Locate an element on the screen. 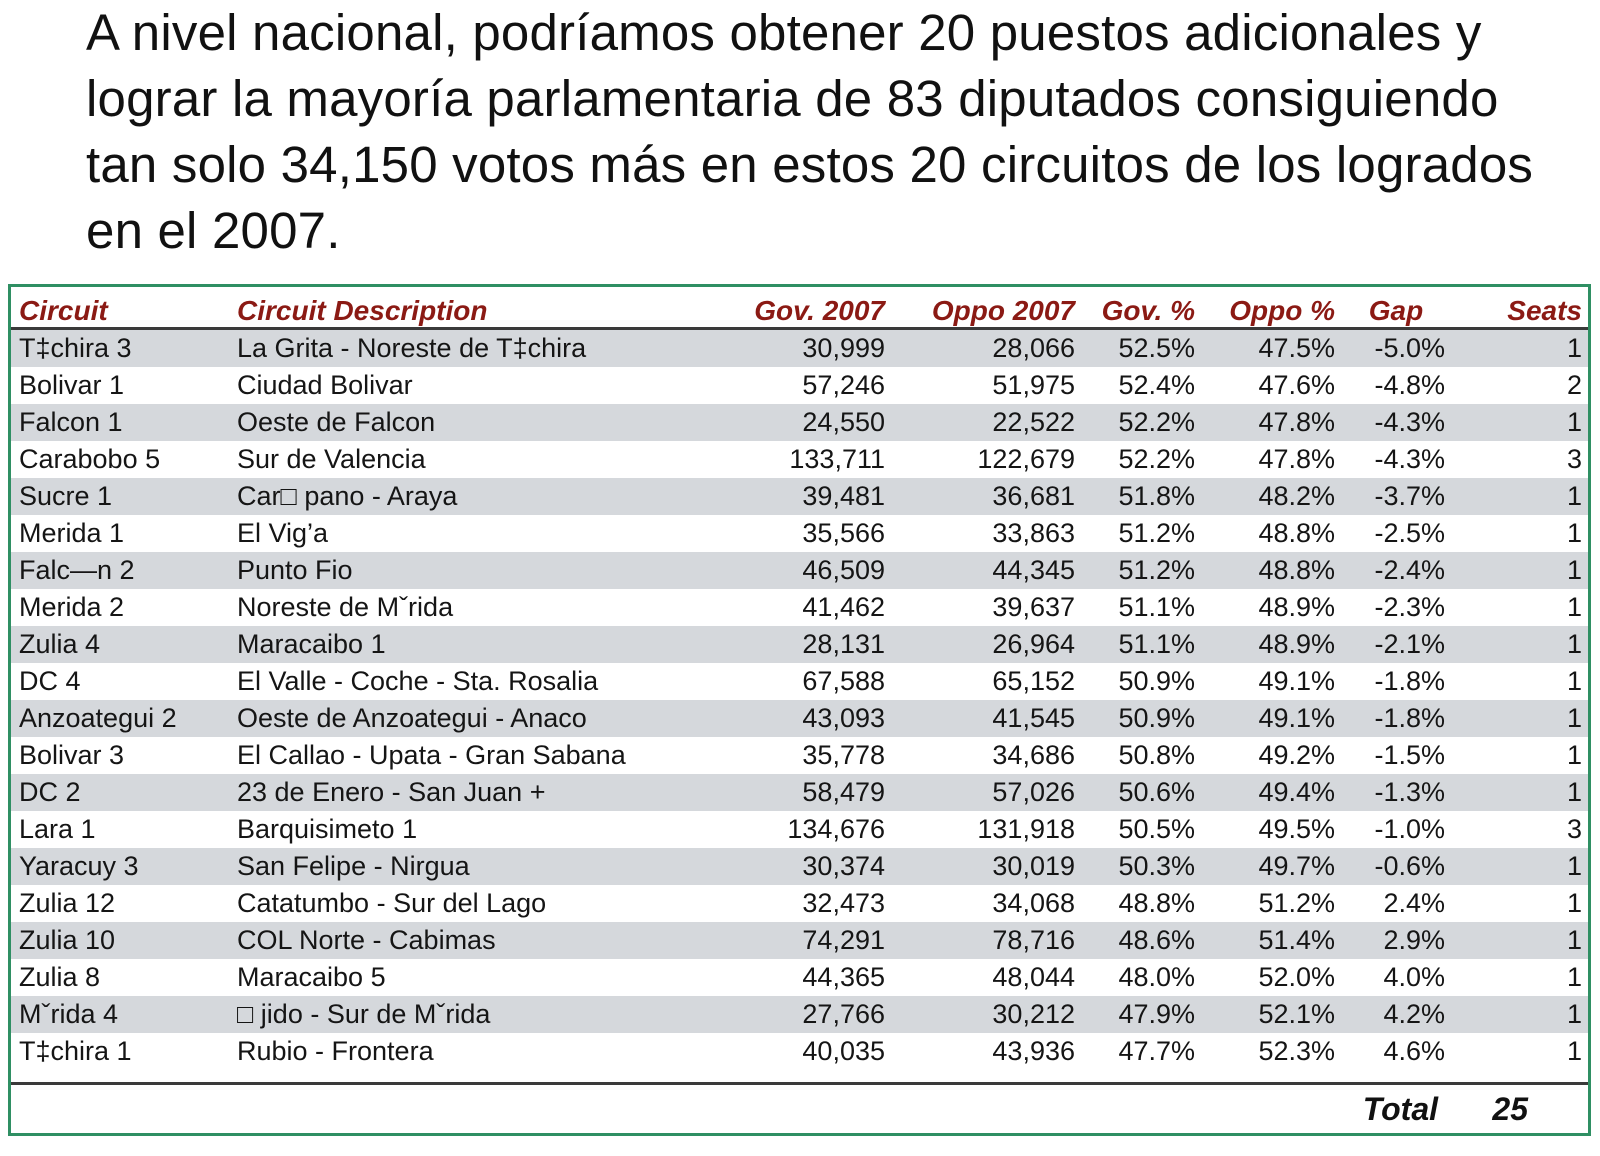 This screenshot has height=1156, width=1600. cell-seats: 2 is located at coordinates (1519, 385).